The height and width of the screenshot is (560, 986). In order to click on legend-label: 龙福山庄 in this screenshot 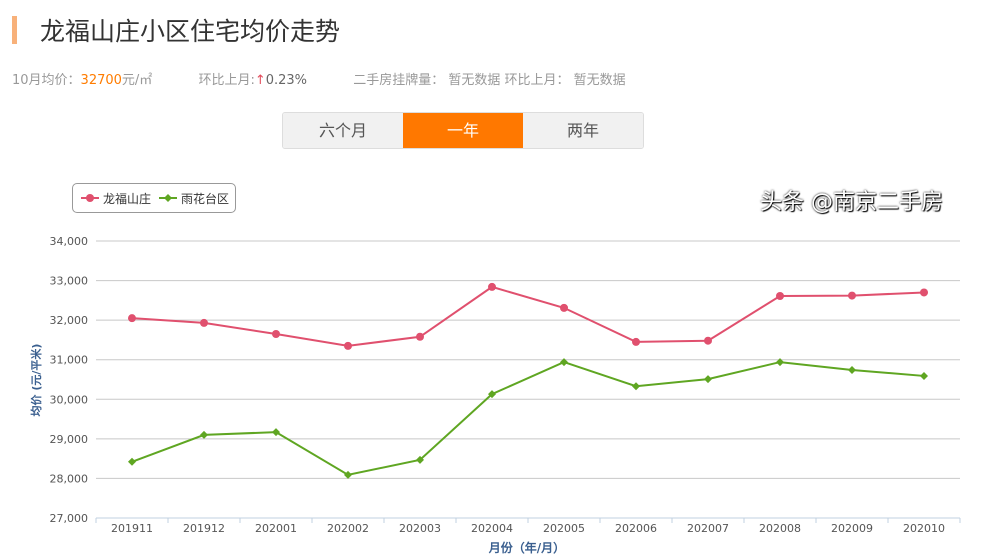, I will do `click(127, 198)`.